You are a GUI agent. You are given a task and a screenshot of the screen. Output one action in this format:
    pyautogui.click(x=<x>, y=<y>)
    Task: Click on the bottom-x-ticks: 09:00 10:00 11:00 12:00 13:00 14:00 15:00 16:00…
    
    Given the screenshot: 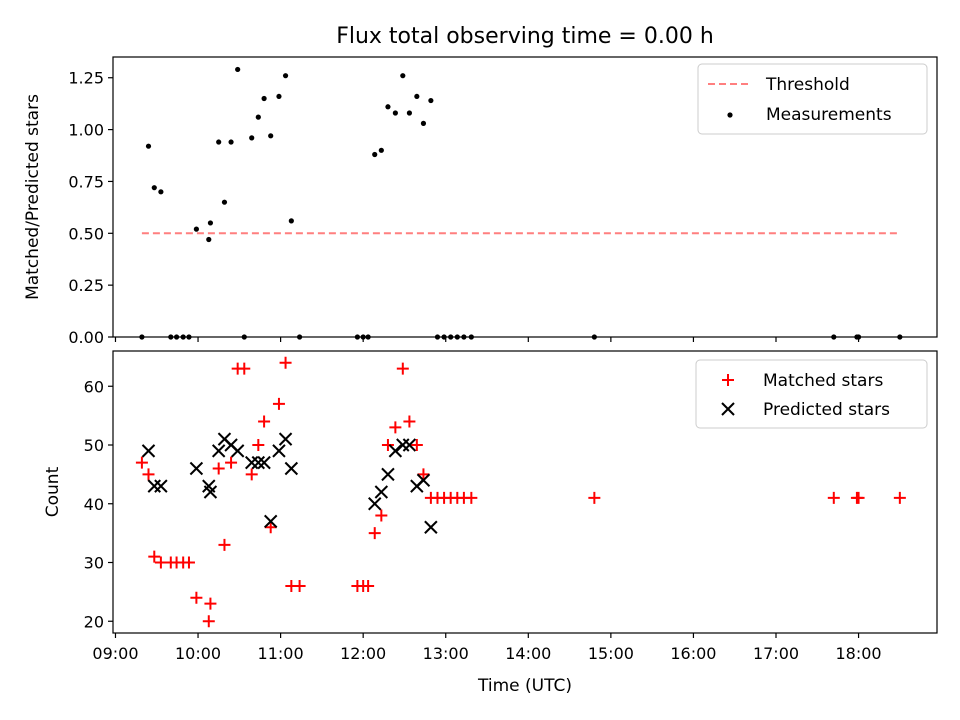 What is the action you would take?
    pyautogui.click(x=487, y=648)
    